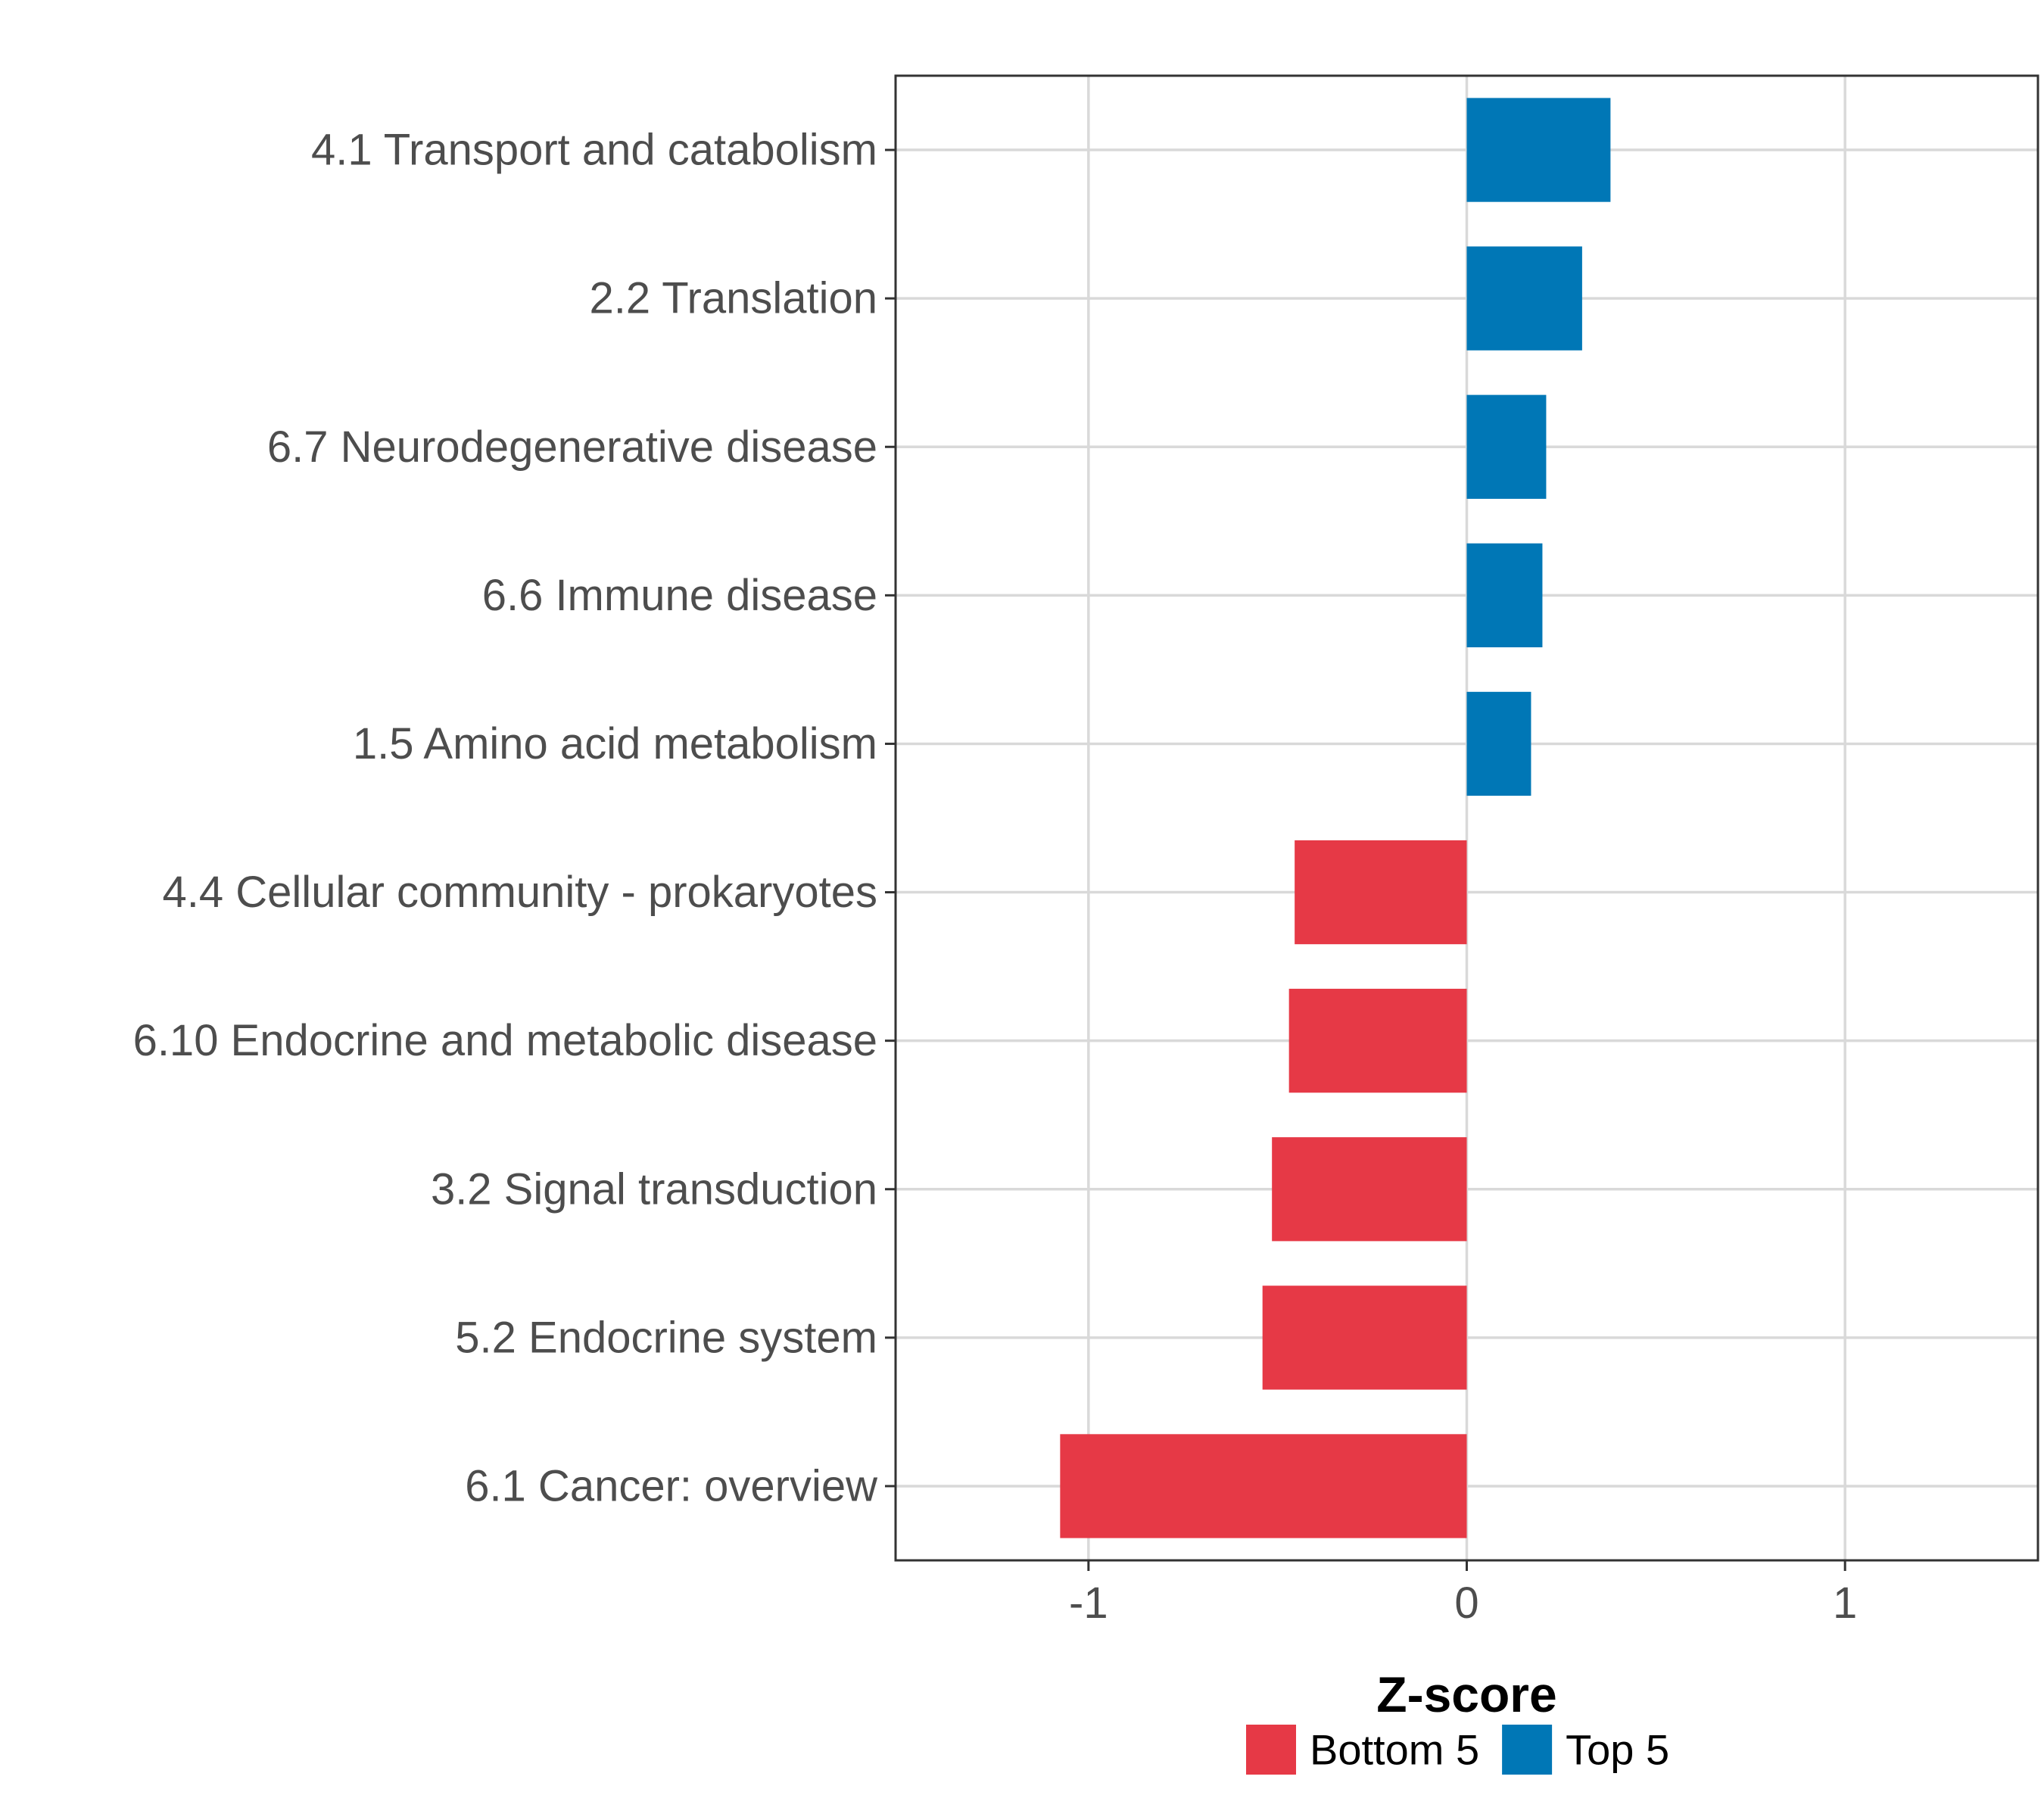 This screenshot has width=2044, height=1817. What do you see at coordinates (615, 743) in the screenshot?
I see `category-label: 1.5 Amino acid metabolism` at bounding box center [615, 743].